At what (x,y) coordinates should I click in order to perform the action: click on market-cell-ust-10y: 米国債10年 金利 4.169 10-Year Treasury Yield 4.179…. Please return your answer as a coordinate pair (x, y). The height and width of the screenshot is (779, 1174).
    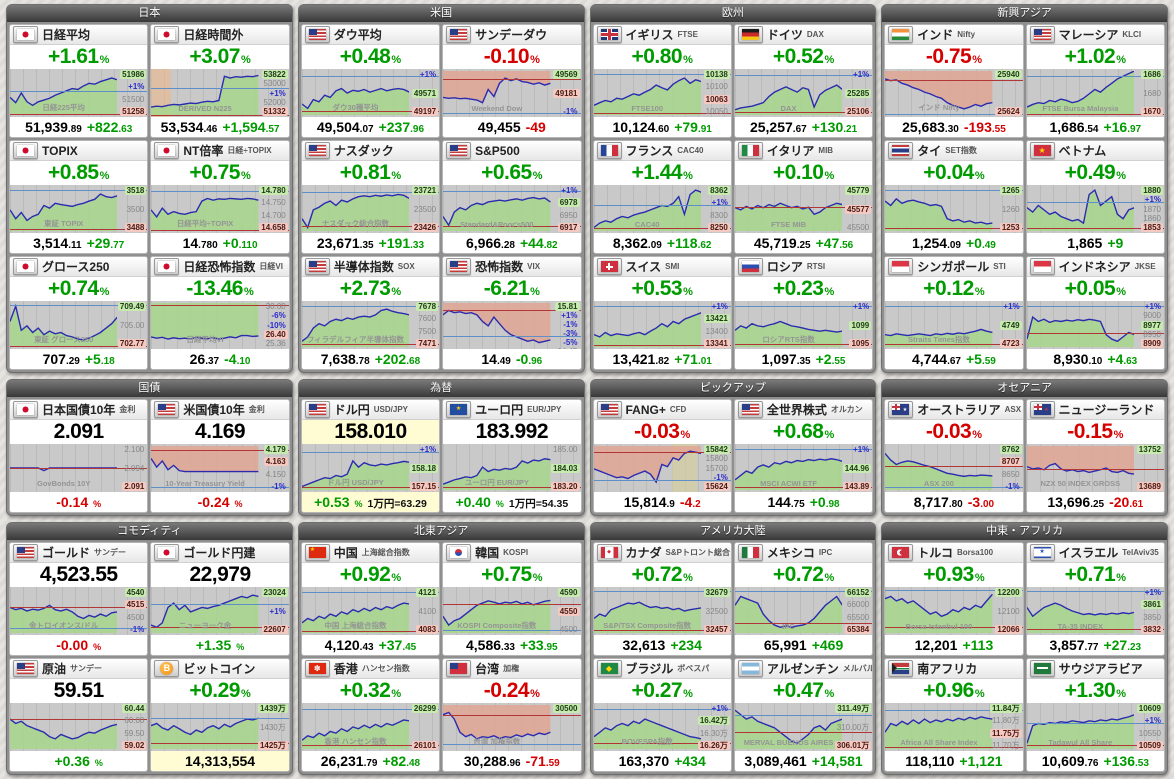
    Looking at the image, I should click on (220, 456).